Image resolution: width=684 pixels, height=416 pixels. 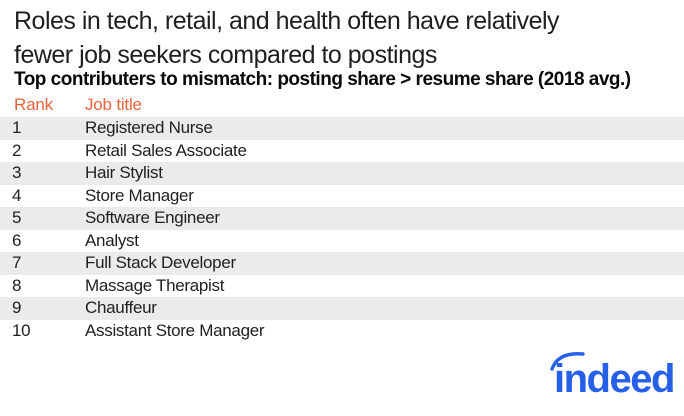 I want to click on rank-cell: 10, so click(x=21, y=330).